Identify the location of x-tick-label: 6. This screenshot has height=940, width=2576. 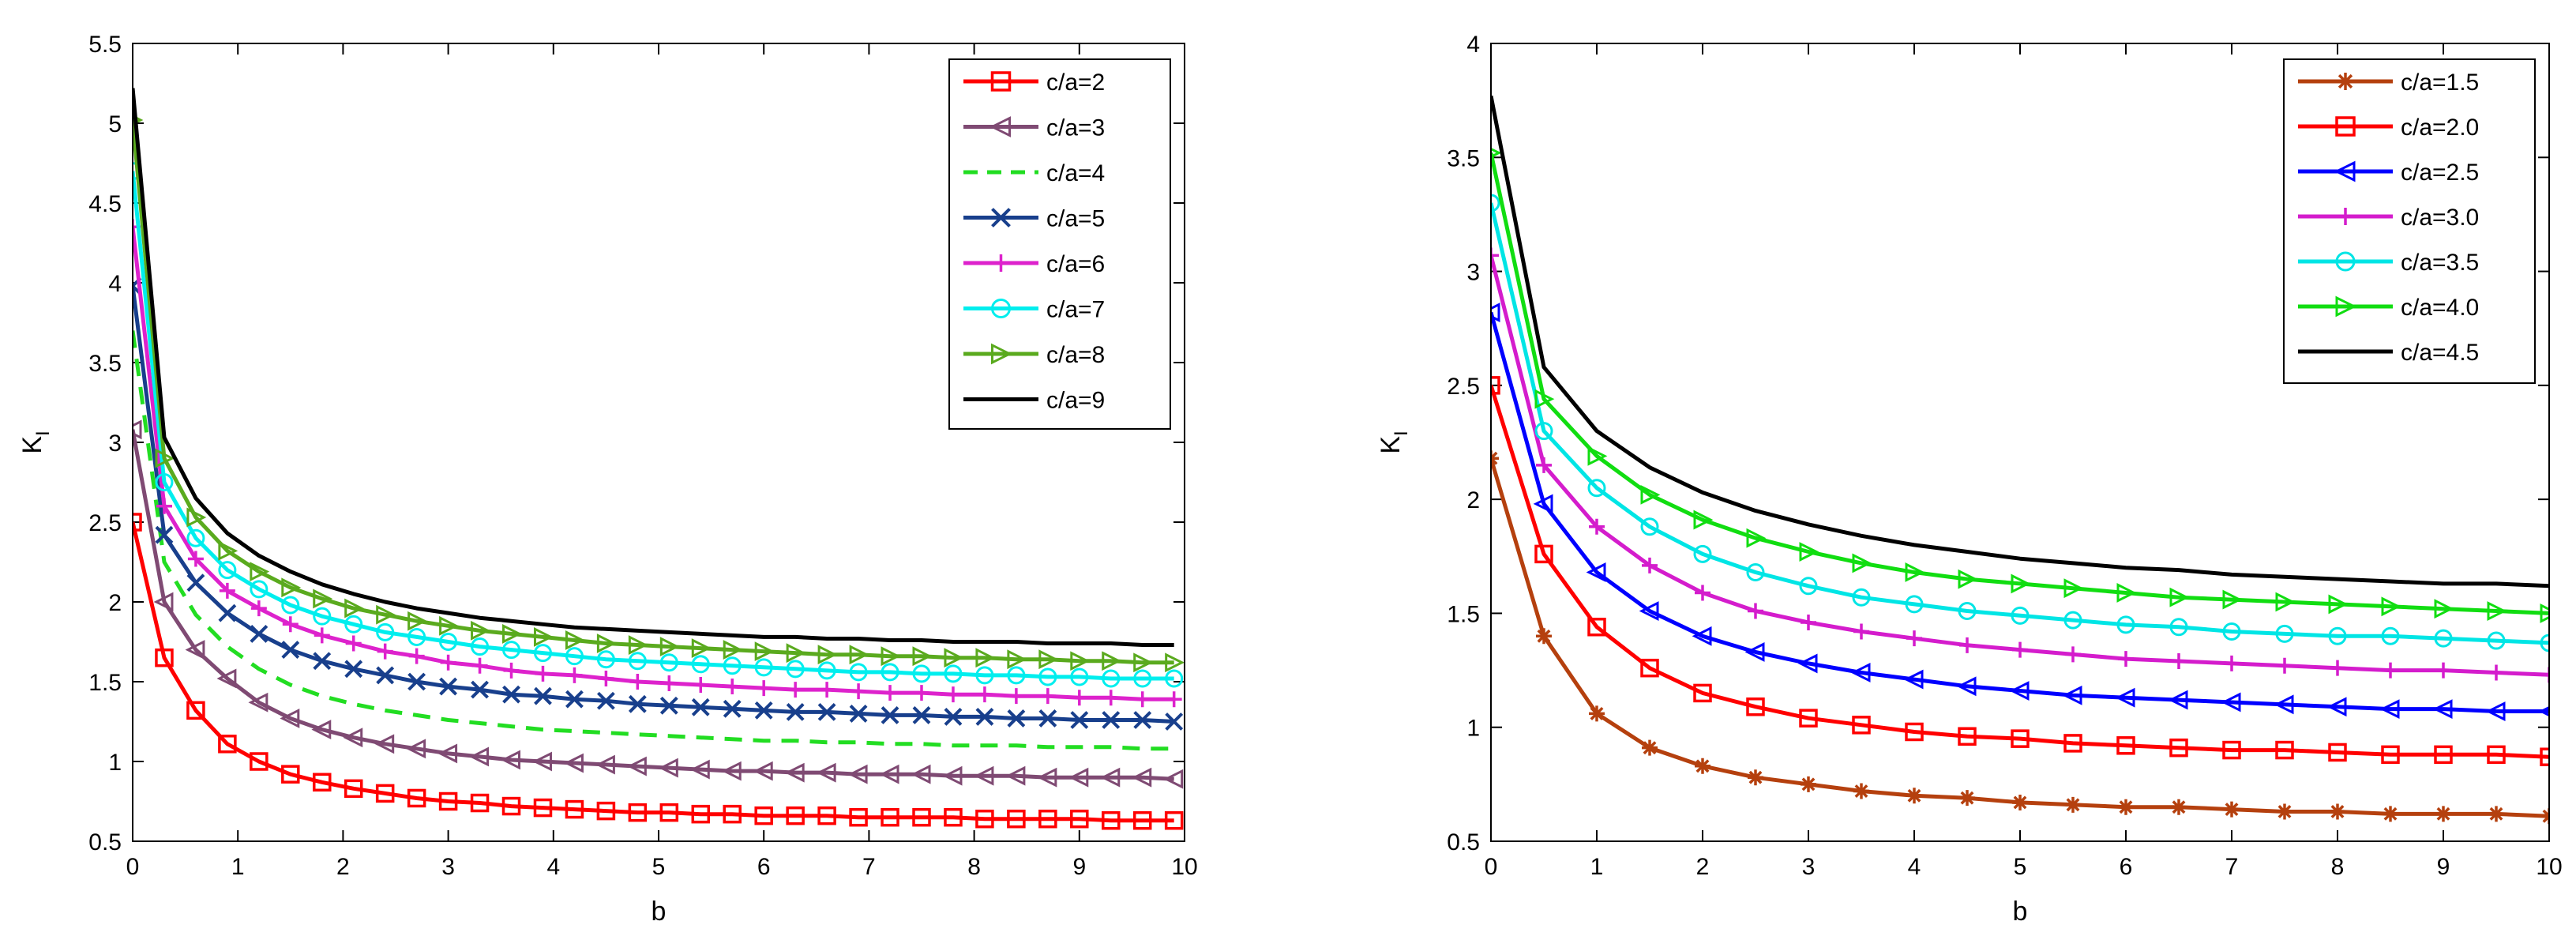
(2126, 867).